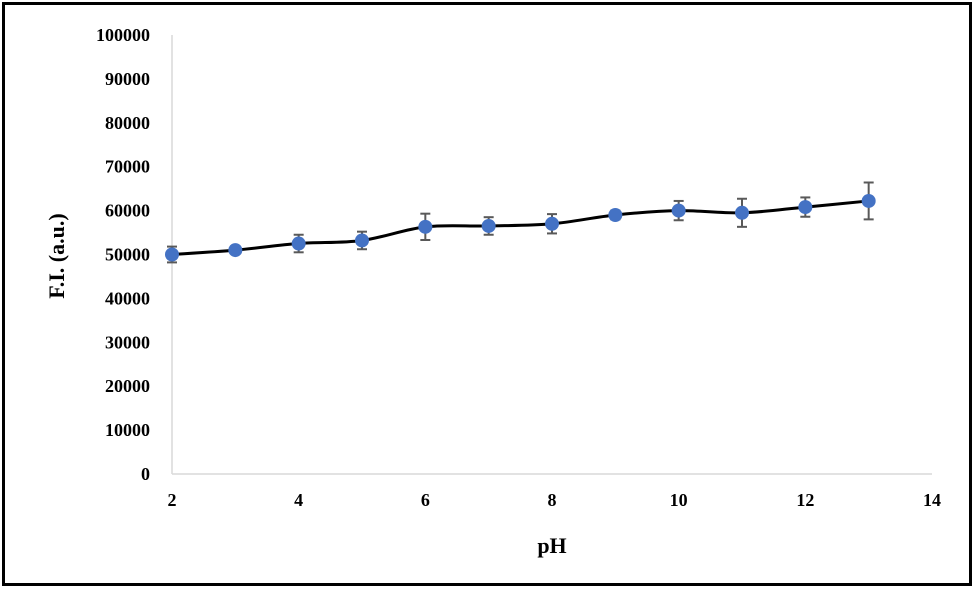 The height and width of the screenshot is (594, 980). Describe the element at coordinates (805, 500) in the screenshot. I see `x-tick-label: 12` at that location.